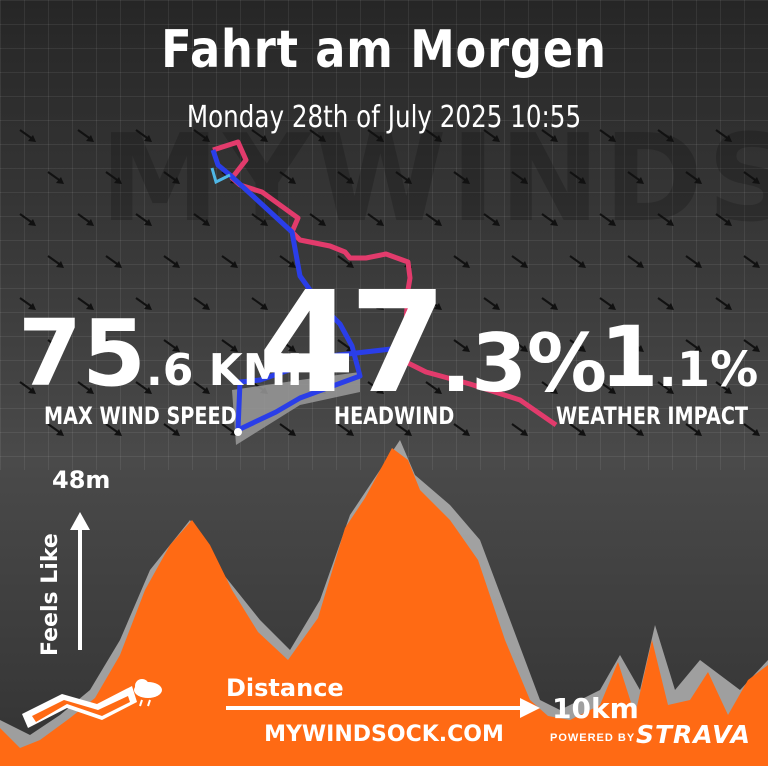 Image resolution: width=768 pixels, height=766 pixels. What do you see at coordinates (652, 416) in the screenshot?
I see `weather-impact-label: WEATHER IMPACT` at bounding box center [652, 416].